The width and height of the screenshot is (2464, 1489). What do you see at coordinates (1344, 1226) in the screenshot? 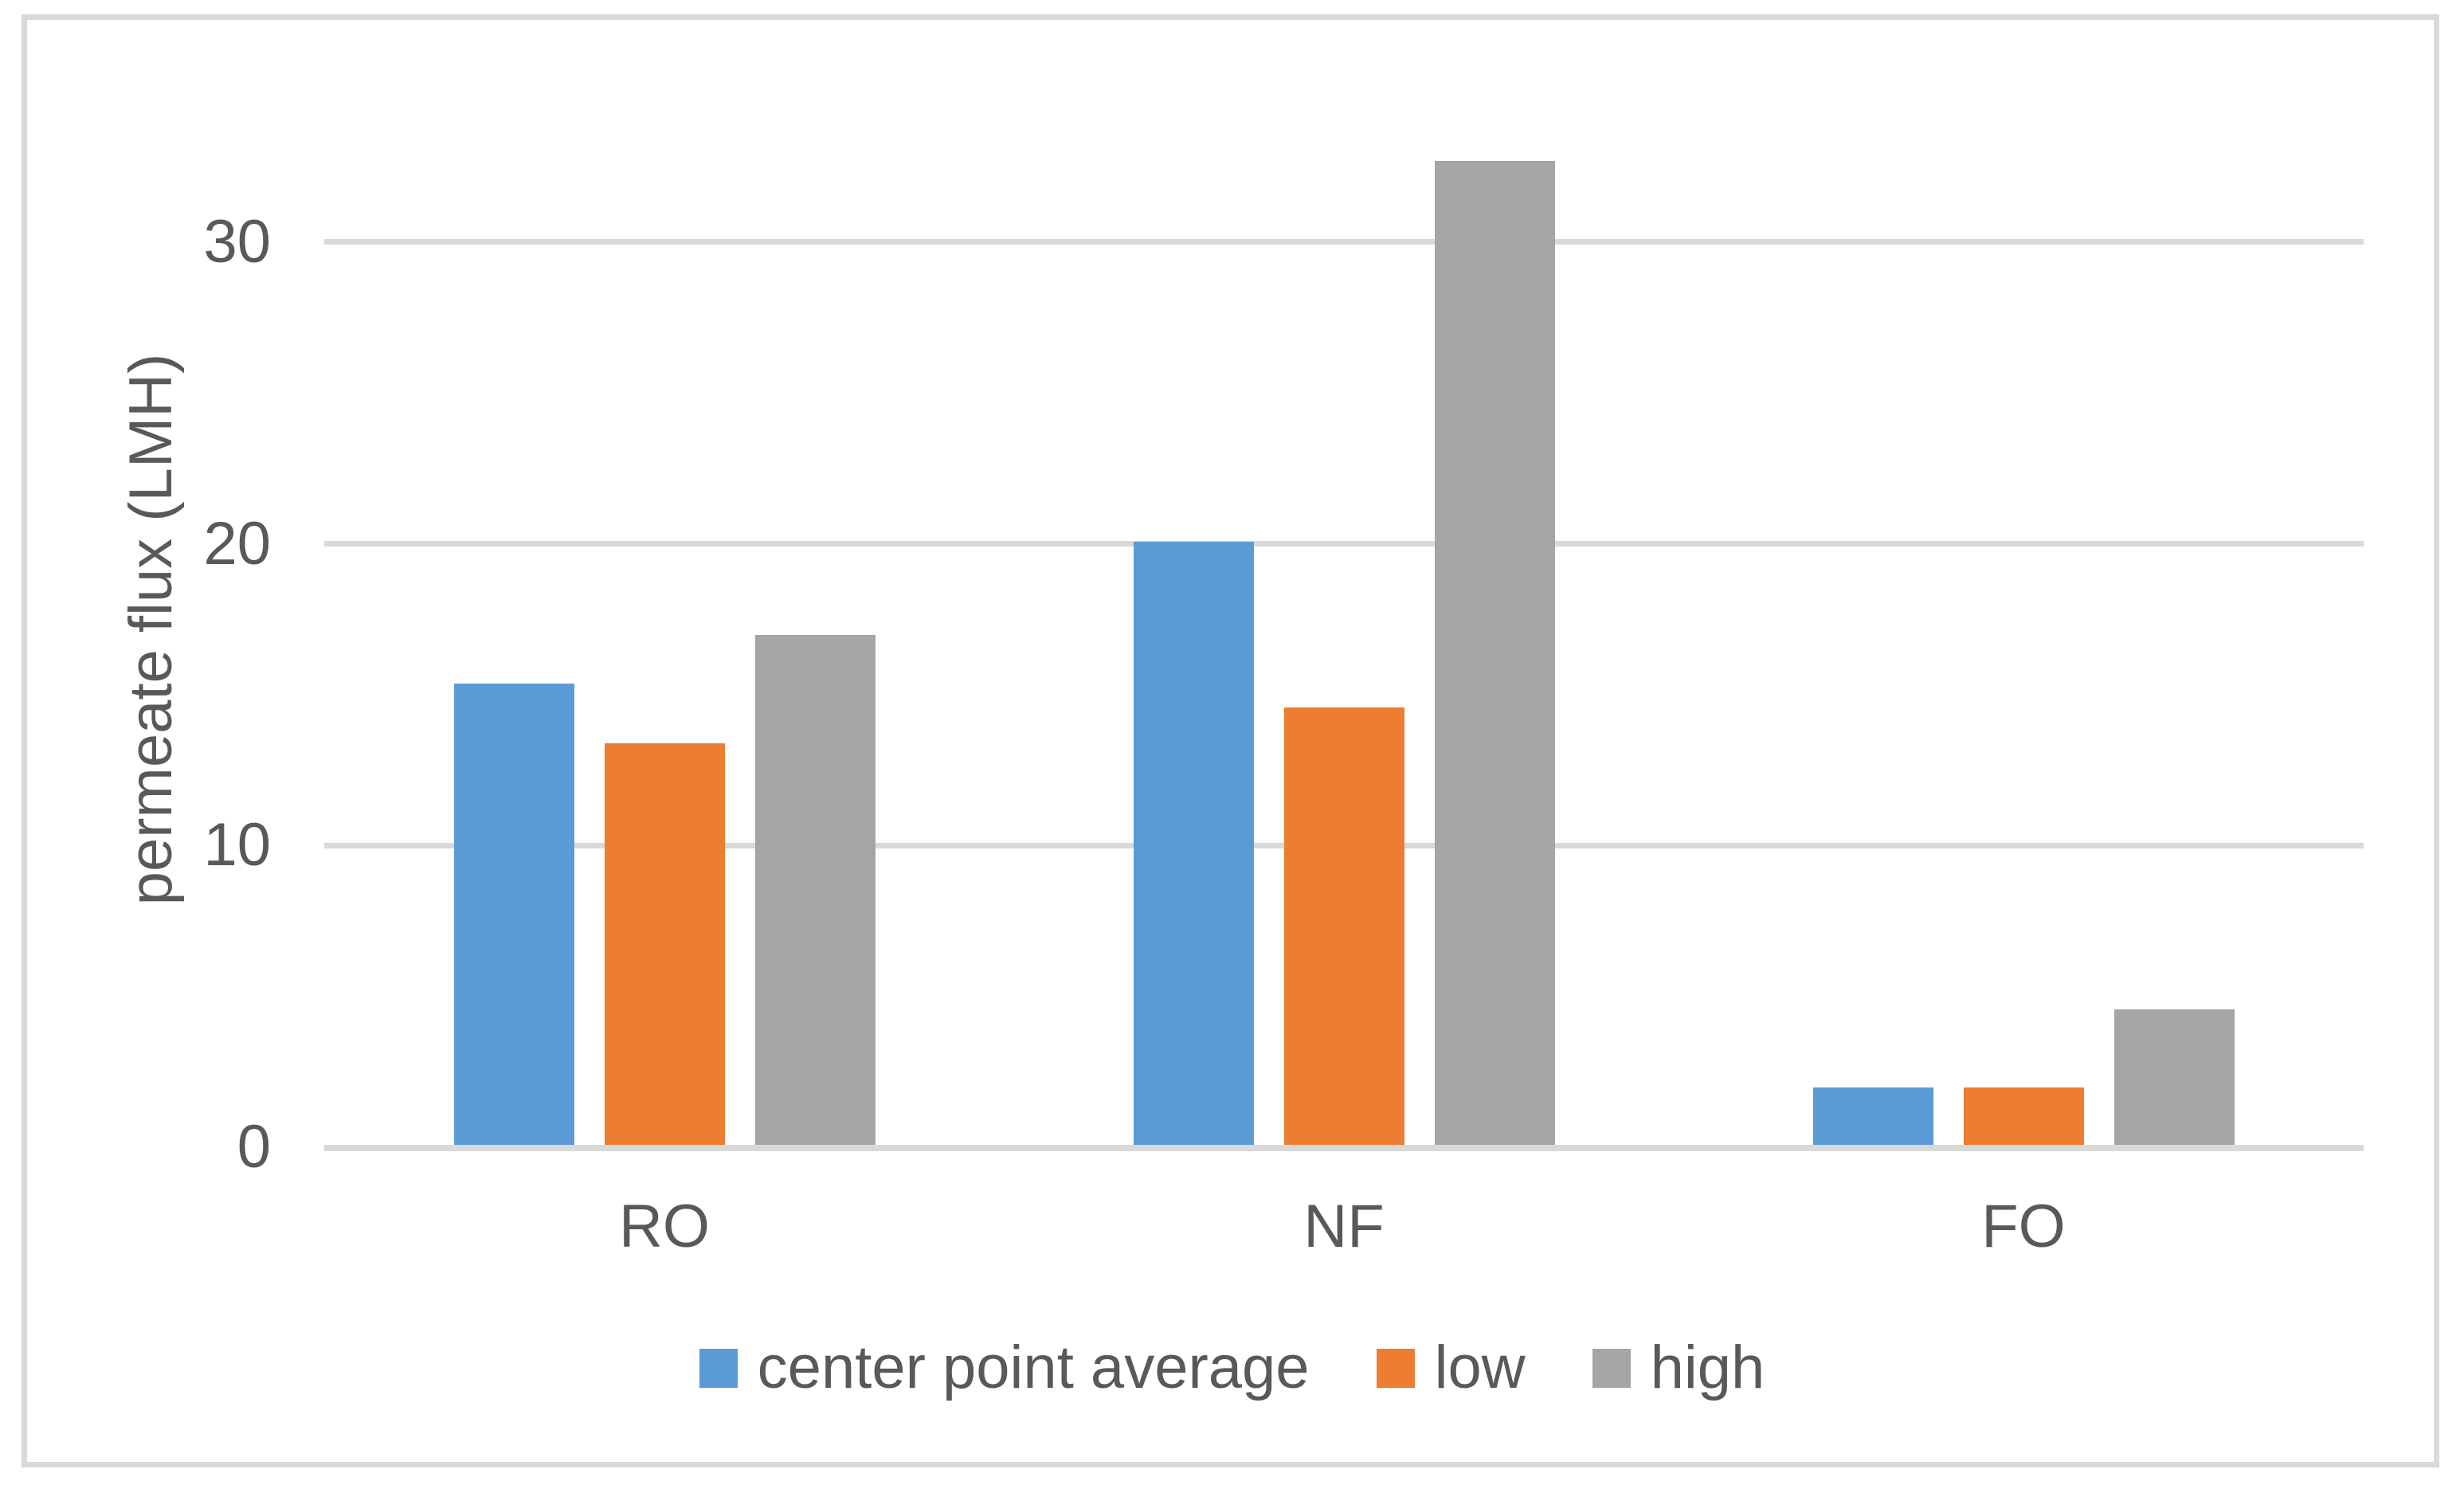
I see `x-category-label-nf: NF` at bounding box center [1344, 1226].